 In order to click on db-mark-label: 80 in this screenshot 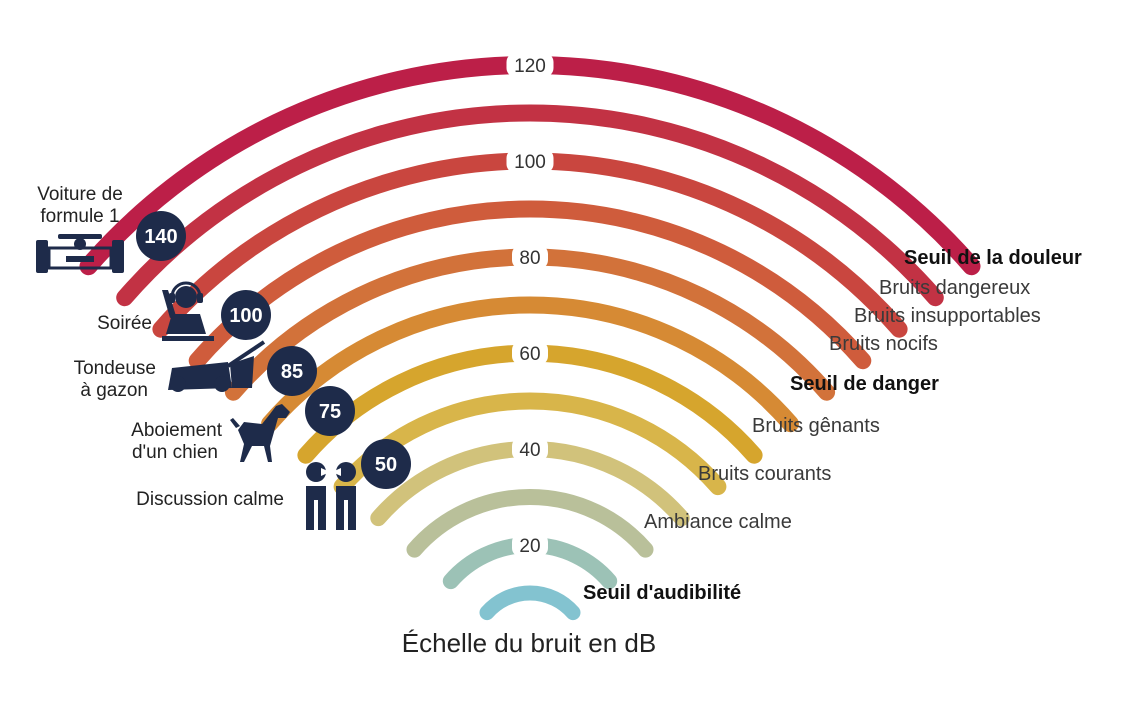, I will do `click(529, 258)`.